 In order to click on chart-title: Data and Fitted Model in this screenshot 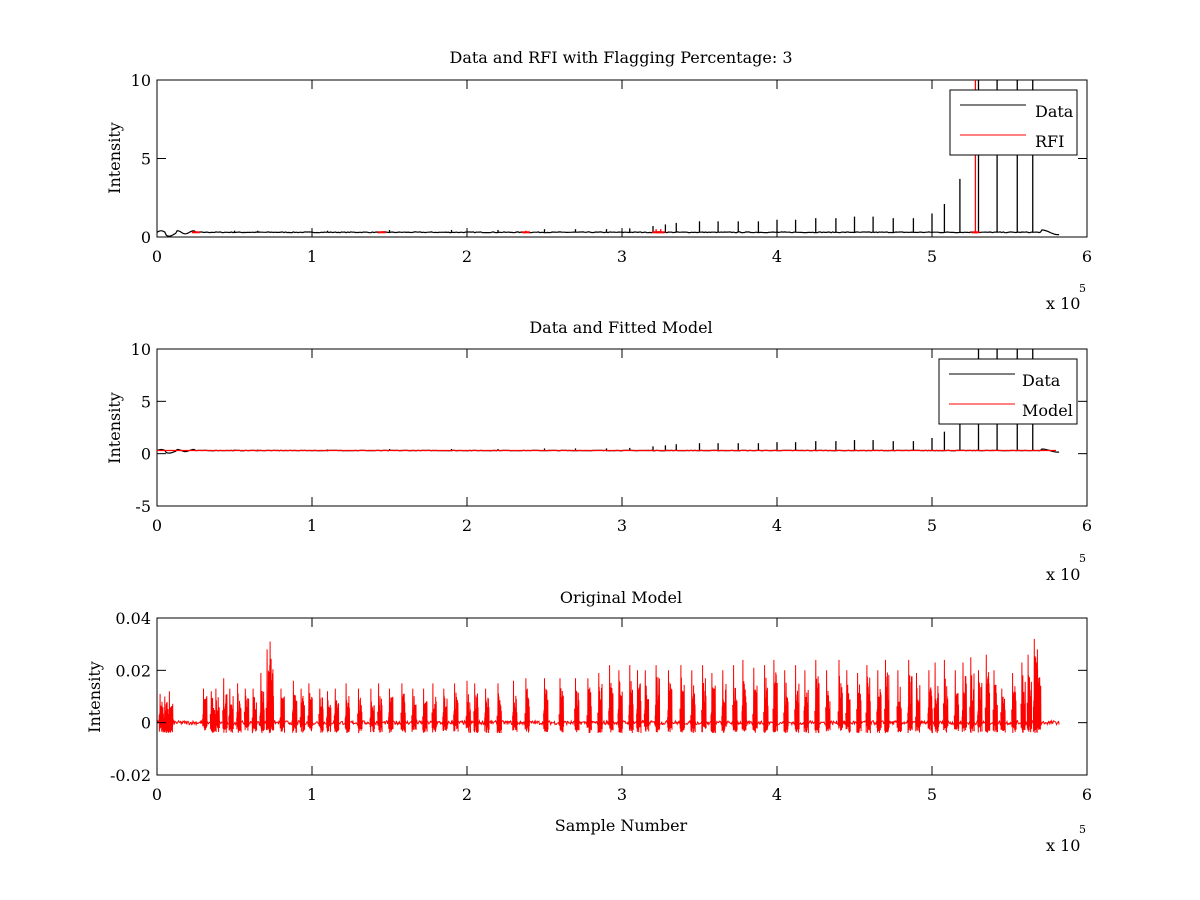, I will do `click(620, 327)`.